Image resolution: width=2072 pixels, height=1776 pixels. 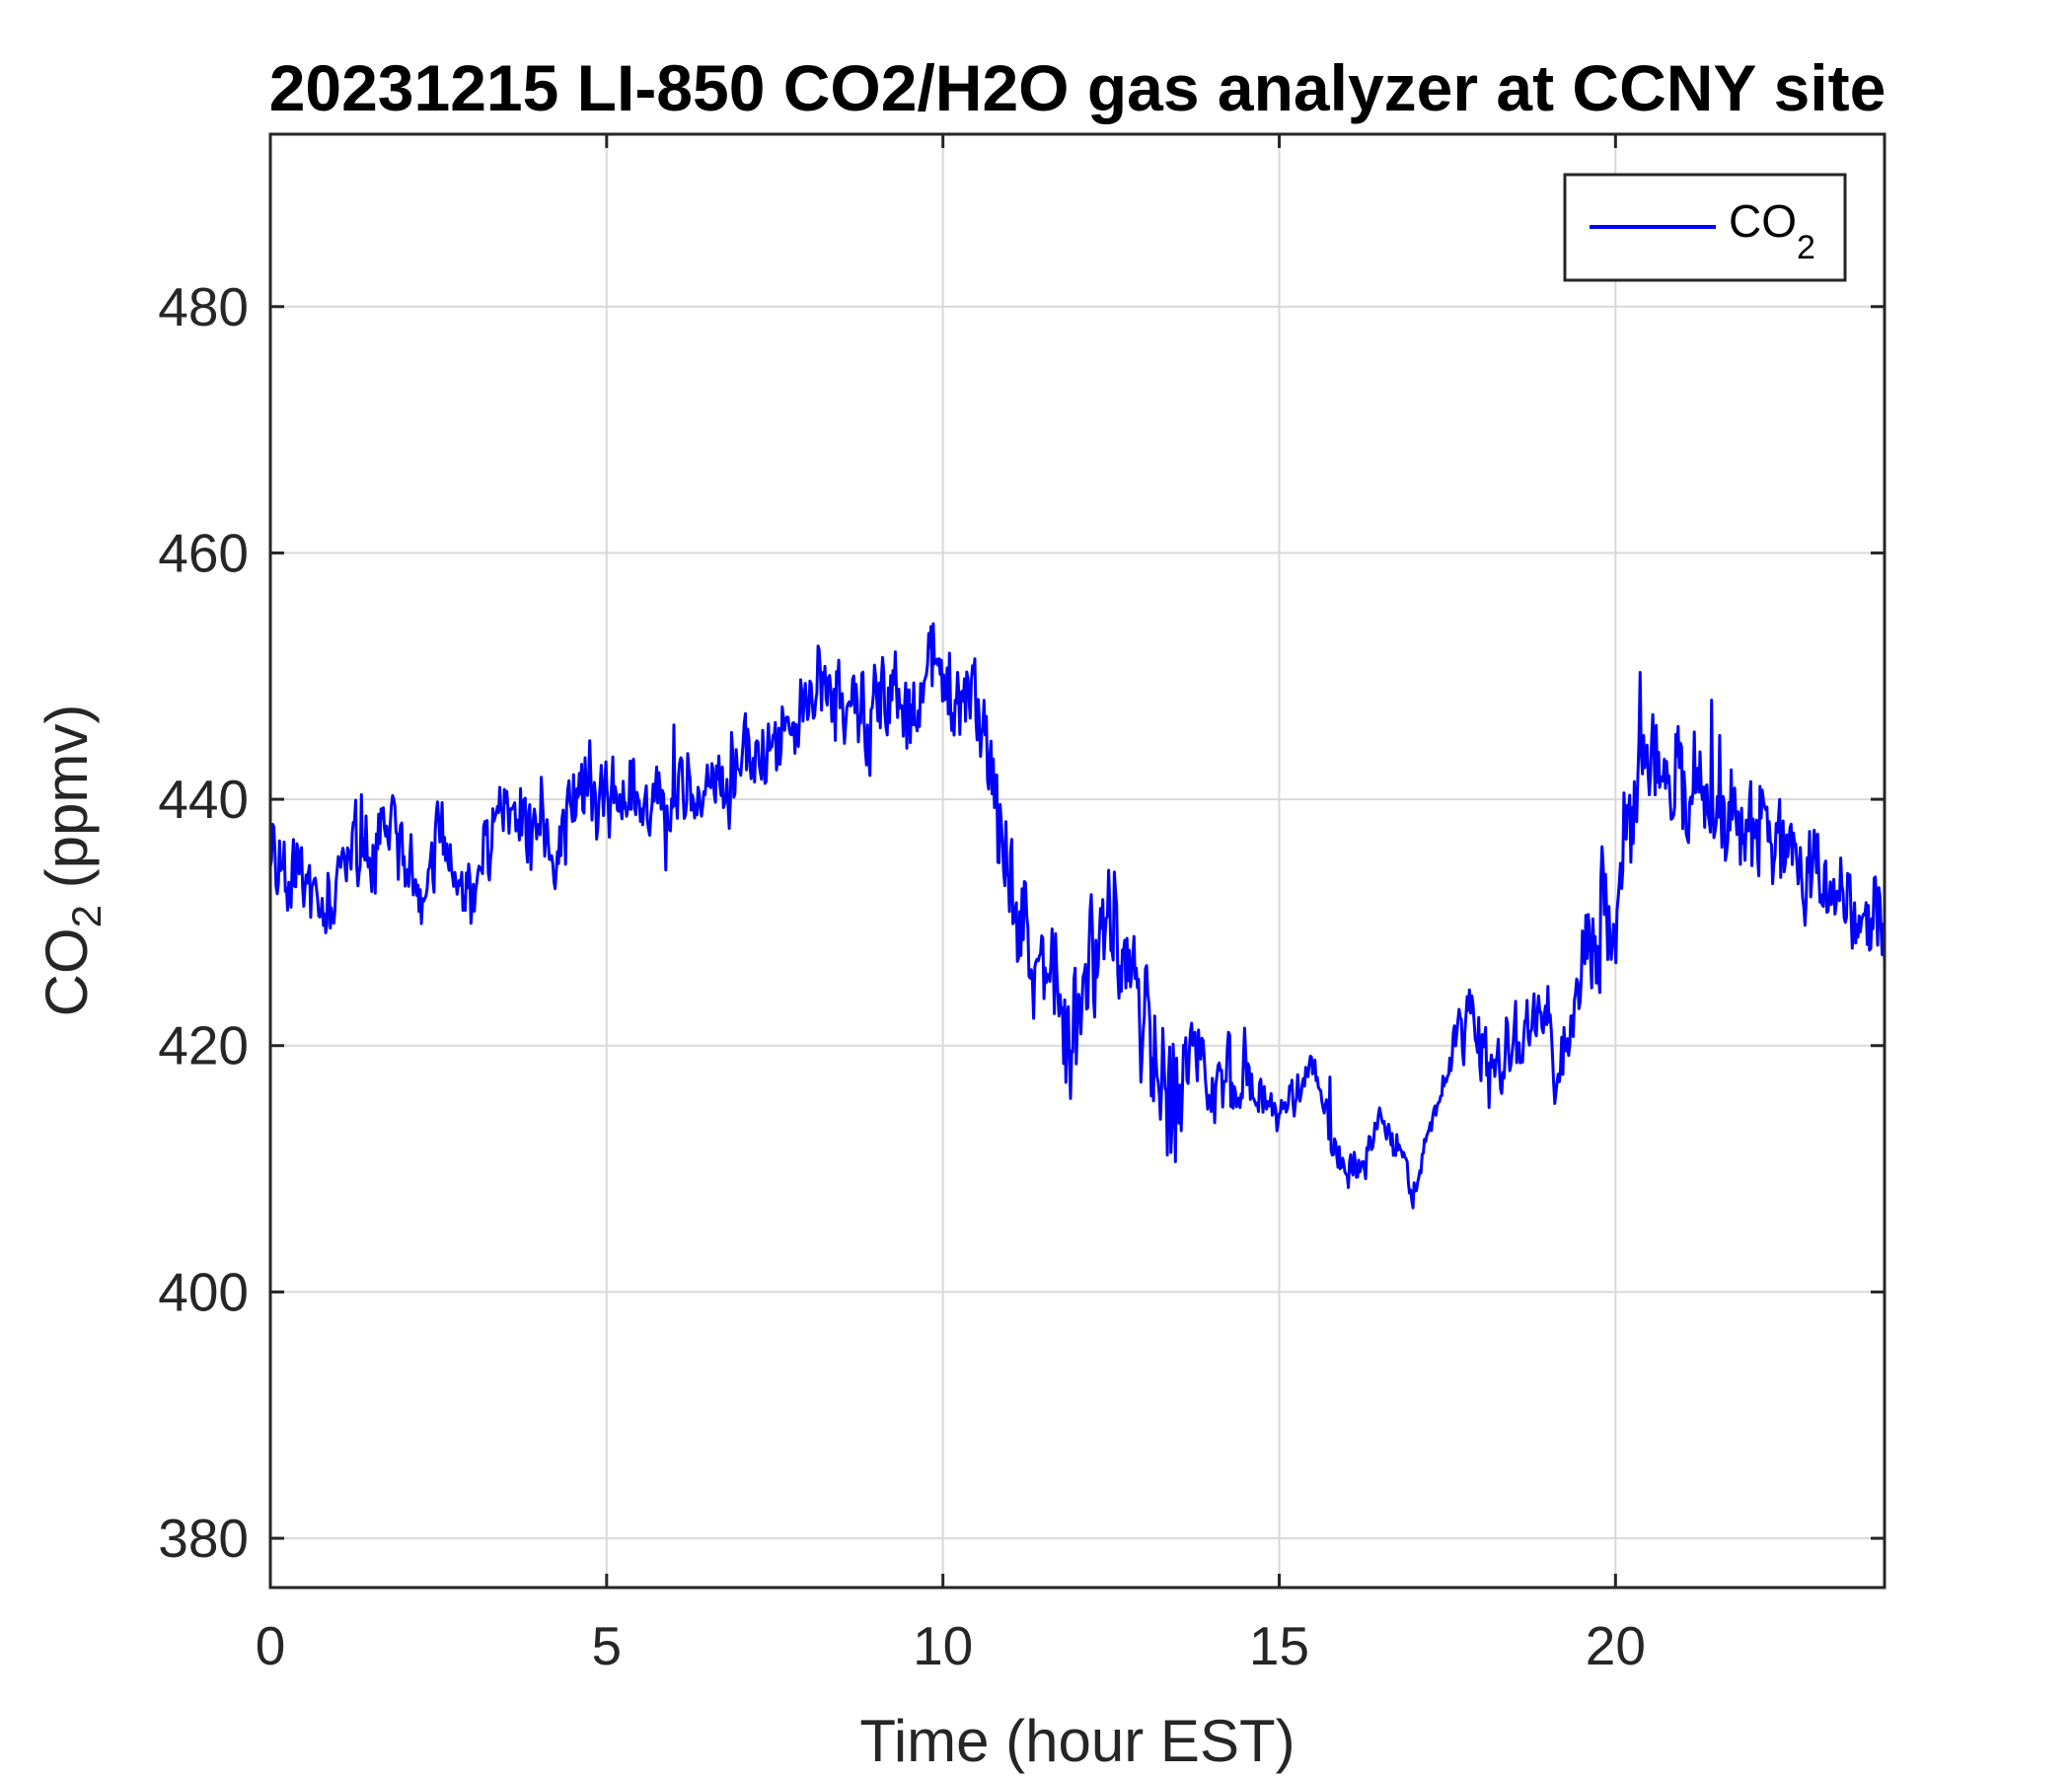 I want to click on x-tick-label: 0, so click(x=271, y=1646).